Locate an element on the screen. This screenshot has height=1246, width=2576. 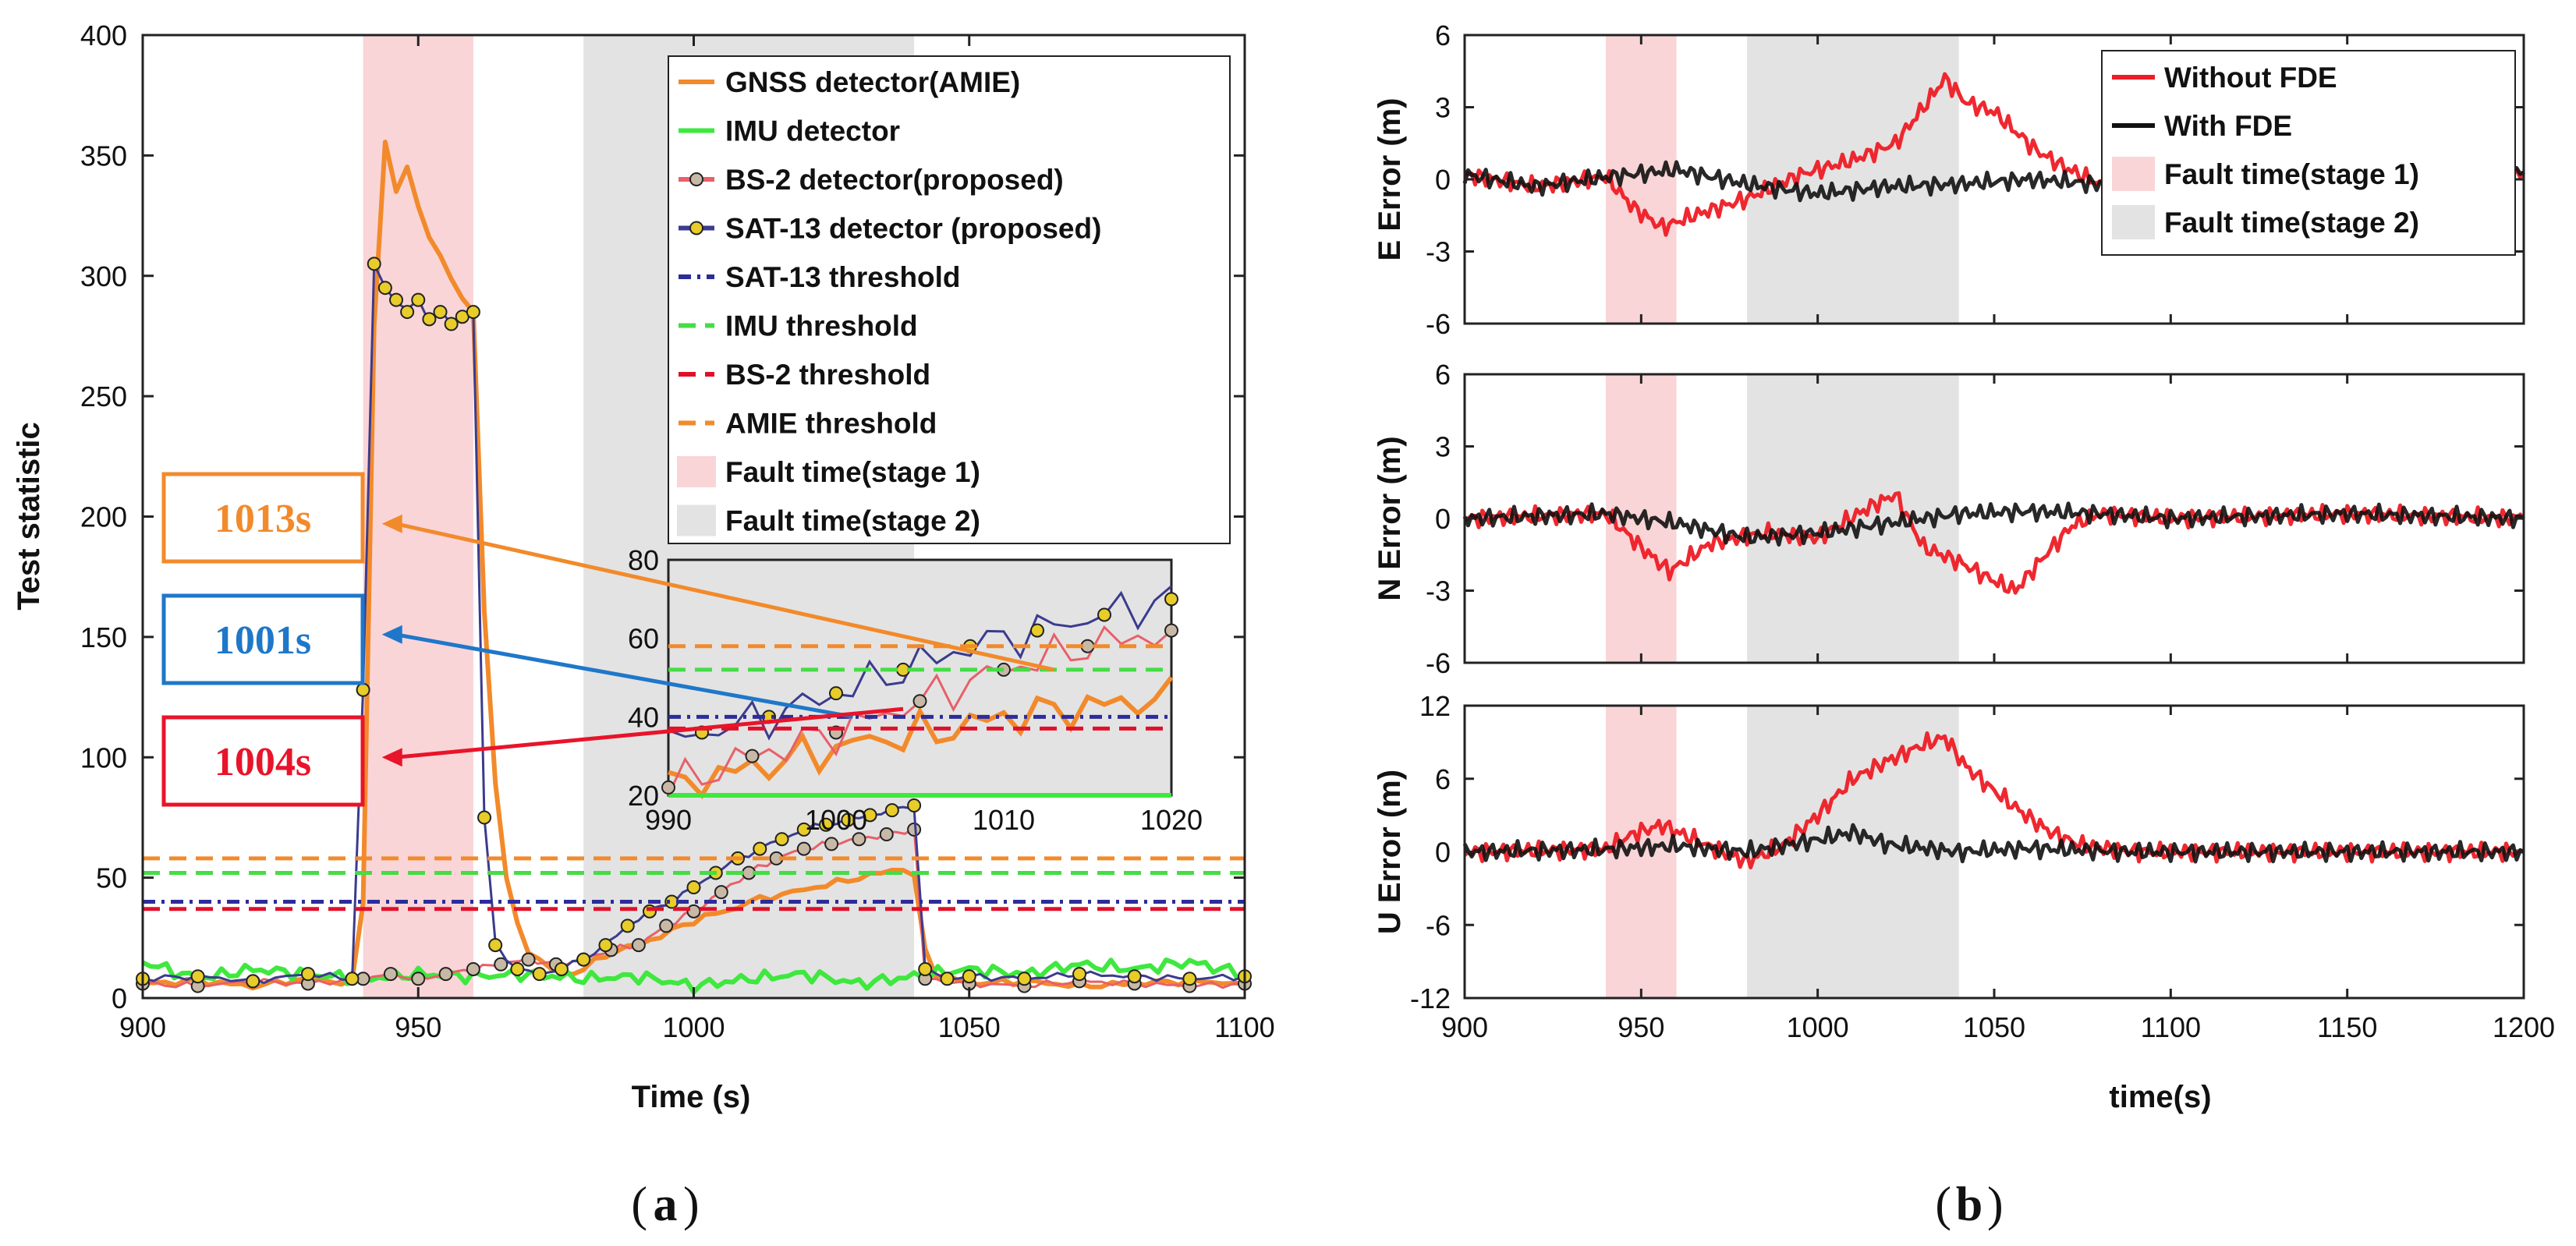
panel-a-y-tick-label-5: 200 is located at coordinates (104, 517).